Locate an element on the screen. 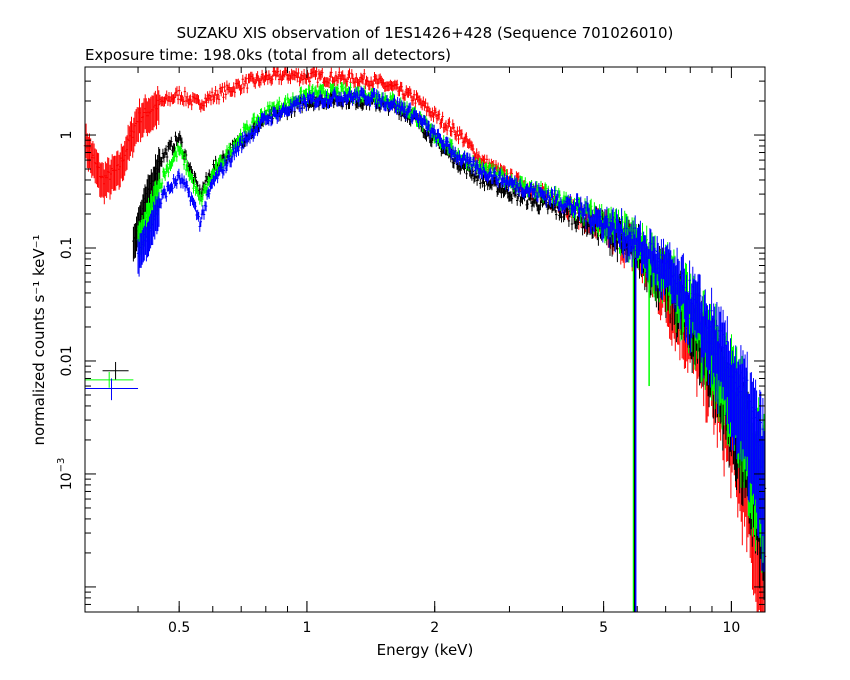  x-tick-label: 5 is located at coordinates (603, 628).